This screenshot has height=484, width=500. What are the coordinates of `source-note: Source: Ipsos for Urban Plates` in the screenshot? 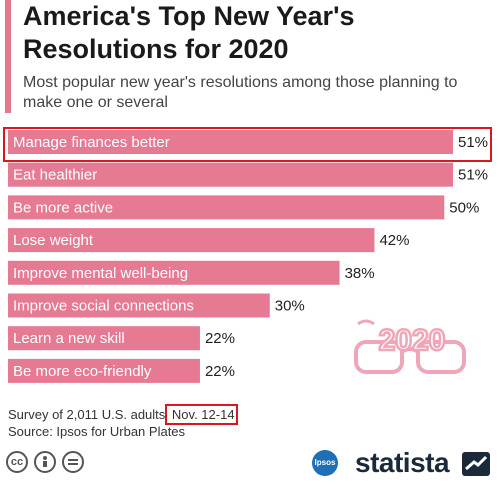 It's located at (97, 431).